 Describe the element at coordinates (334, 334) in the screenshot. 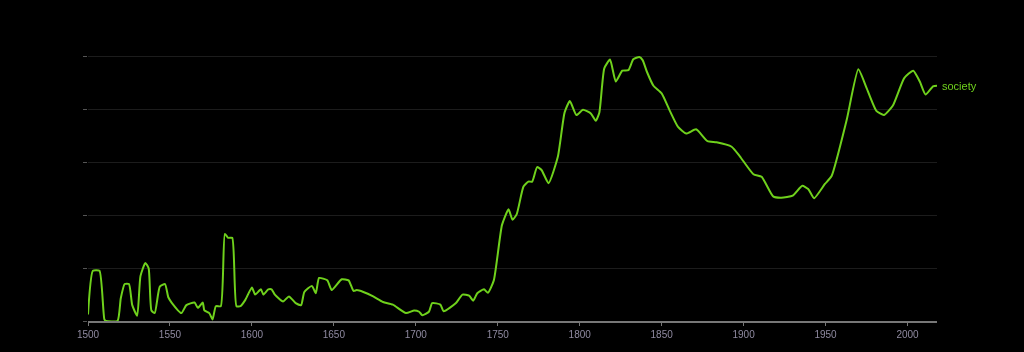

I see `x-tick-label: 1650` at that location.